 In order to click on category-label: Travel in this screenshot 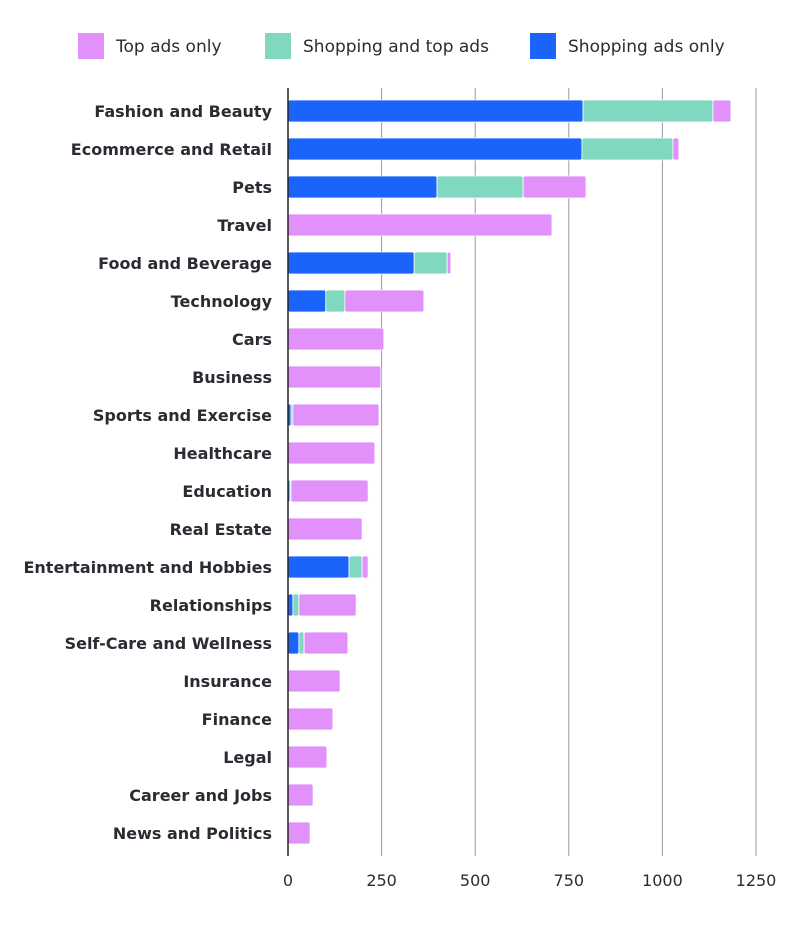, I will do `click(244, 225)`.